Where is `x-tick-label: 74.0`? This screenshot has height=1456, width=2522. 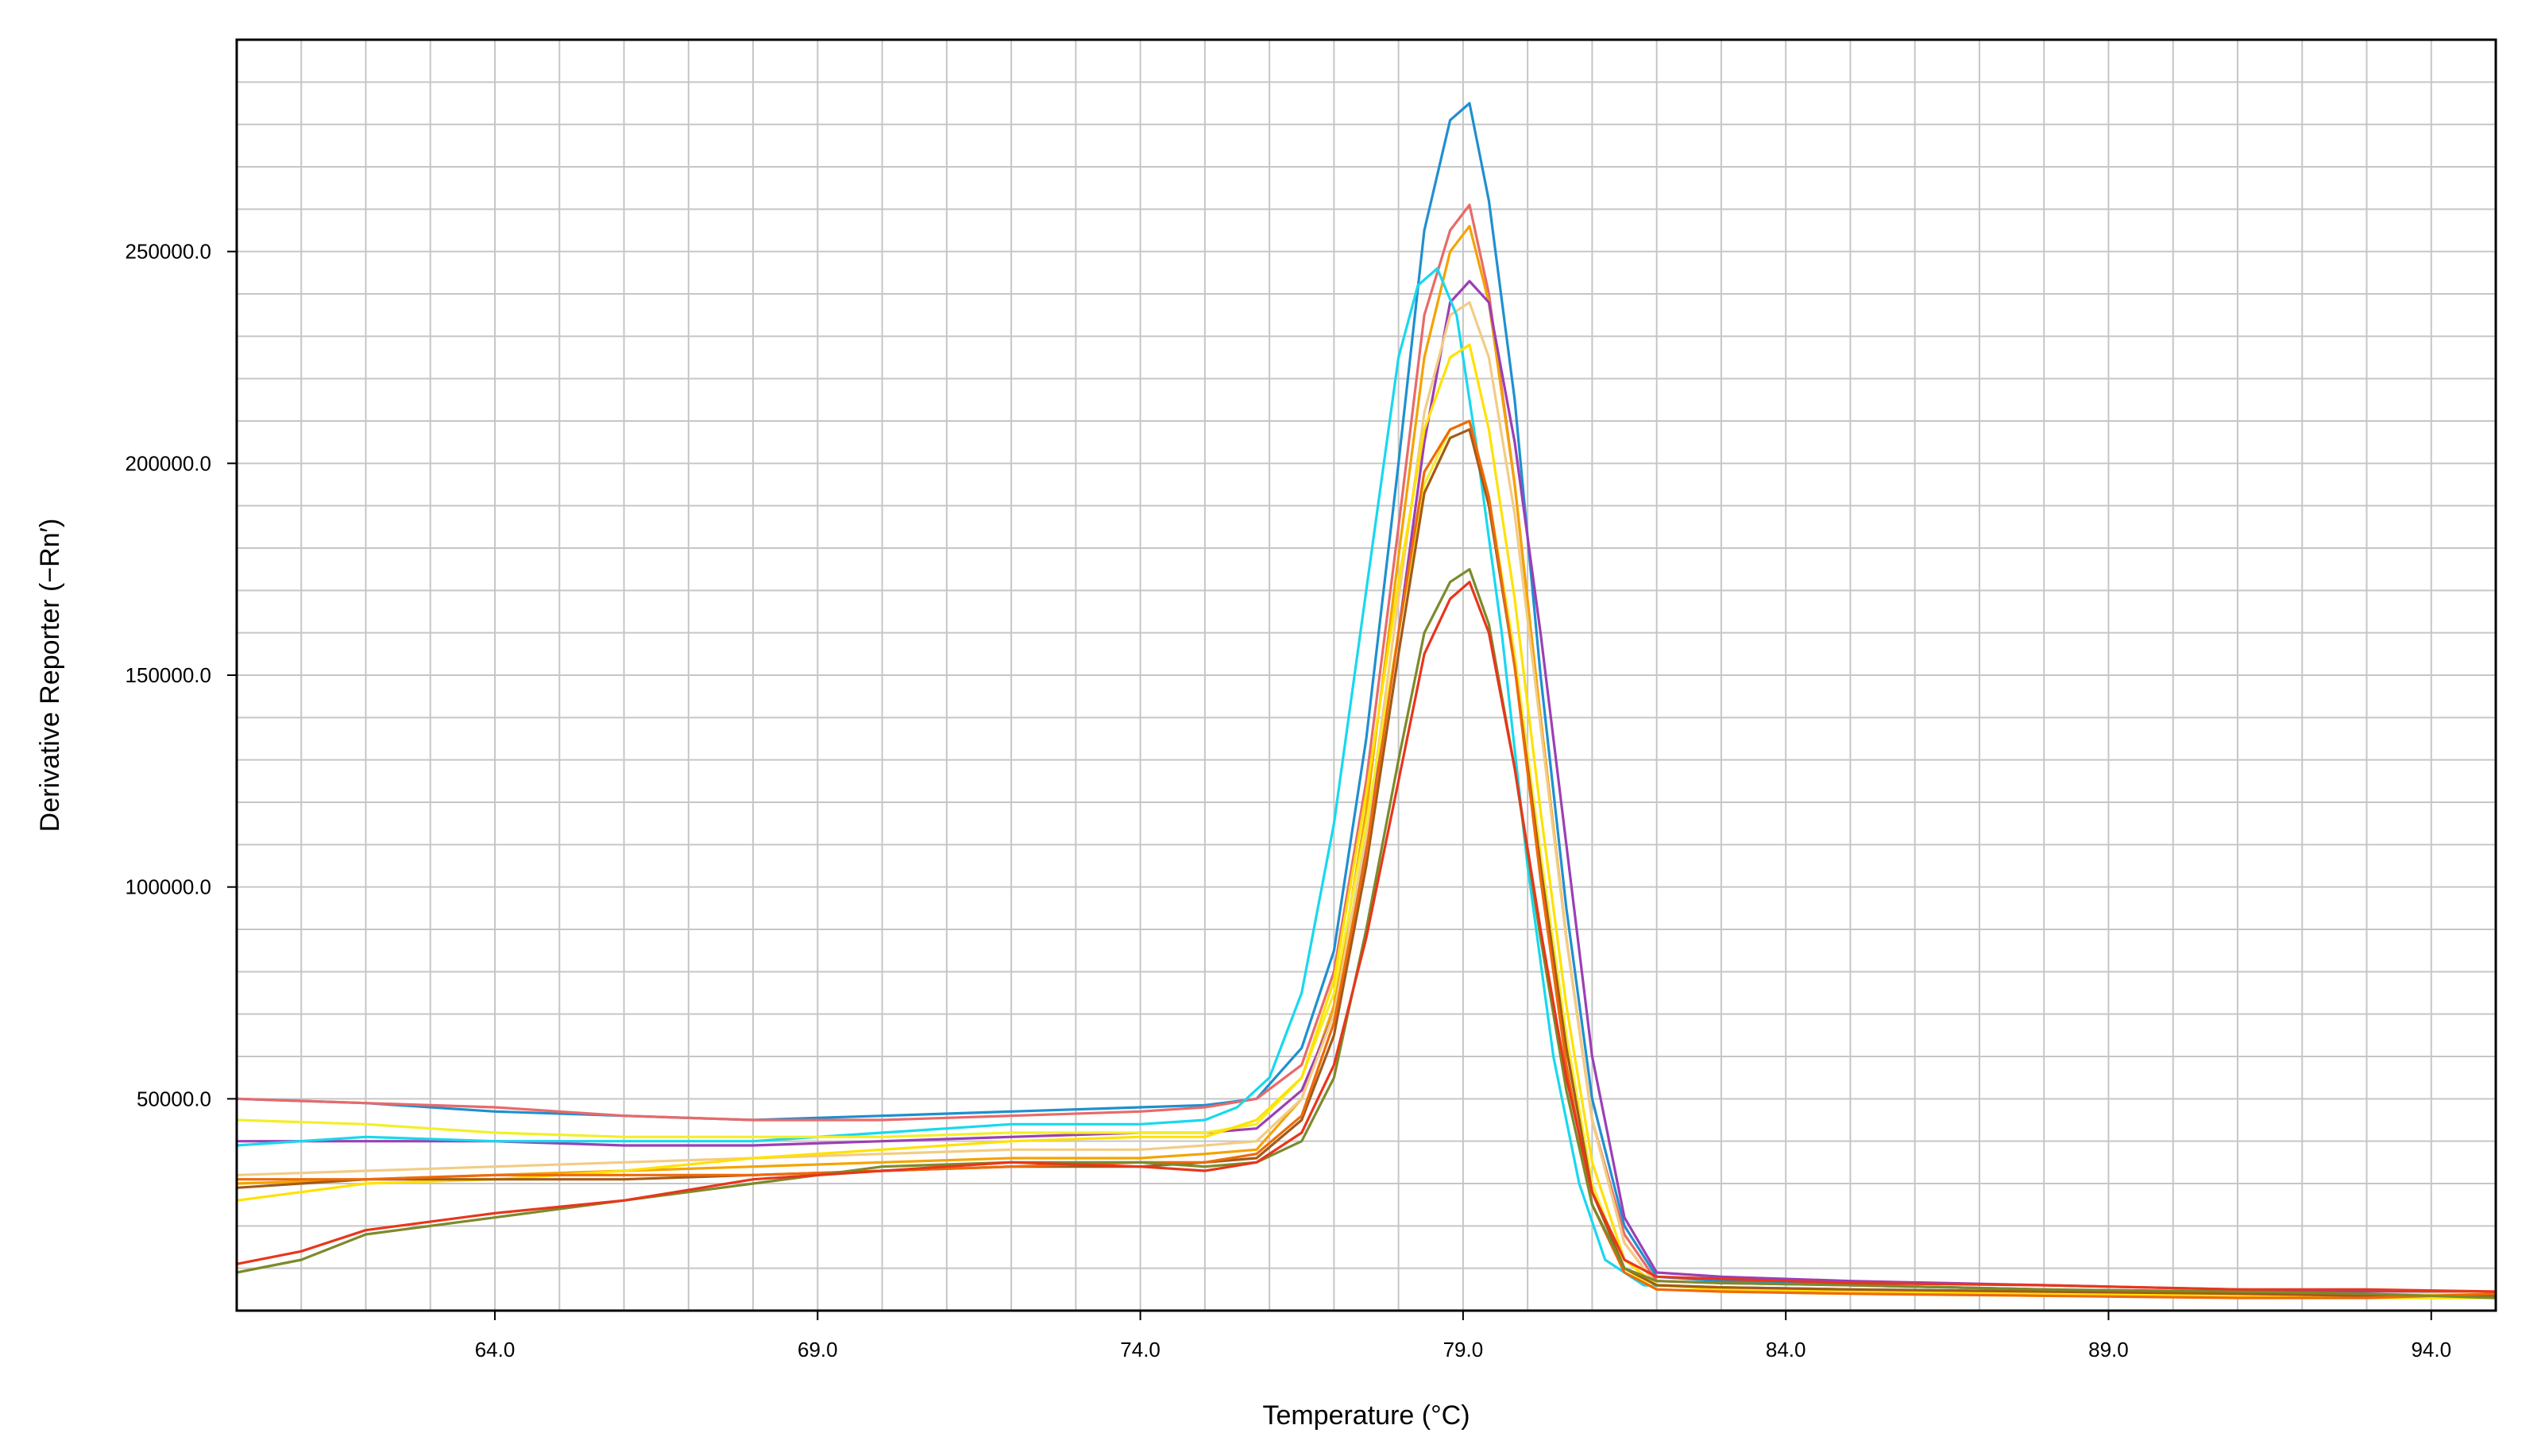
x-tick-label: 74.0 is located at coordinates (1140, 1349).